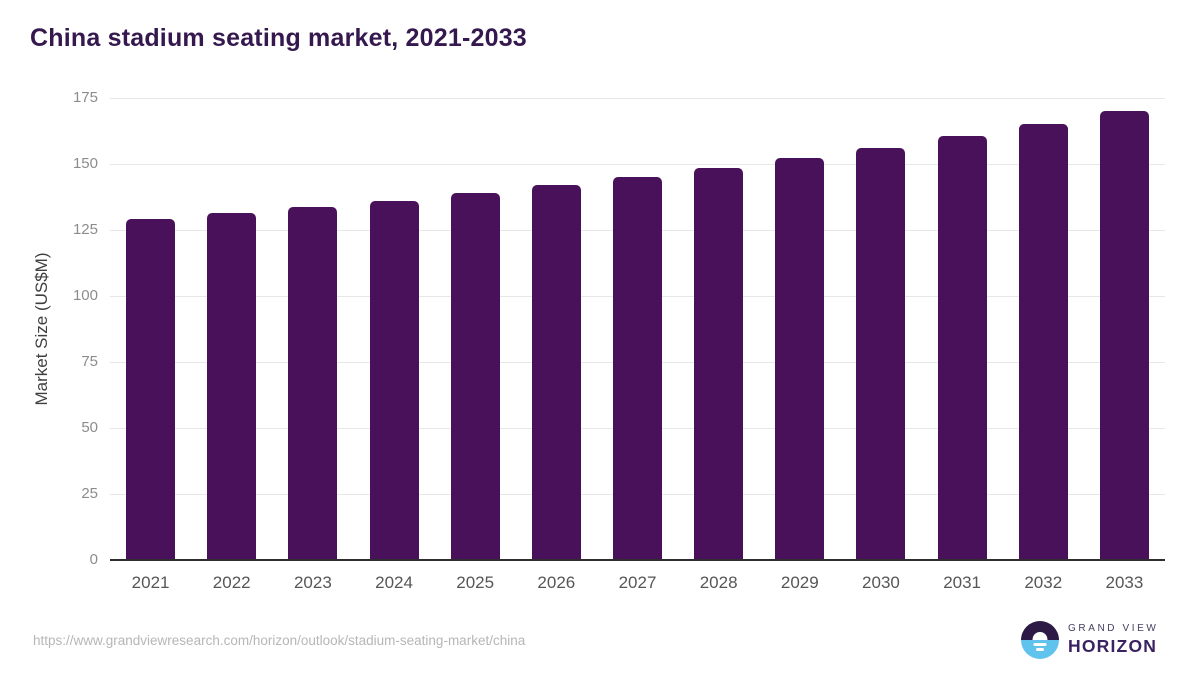 The height and width of the screenshot is (675, 1200). I want to click on y-tick-label: 0, so click(93, 559).